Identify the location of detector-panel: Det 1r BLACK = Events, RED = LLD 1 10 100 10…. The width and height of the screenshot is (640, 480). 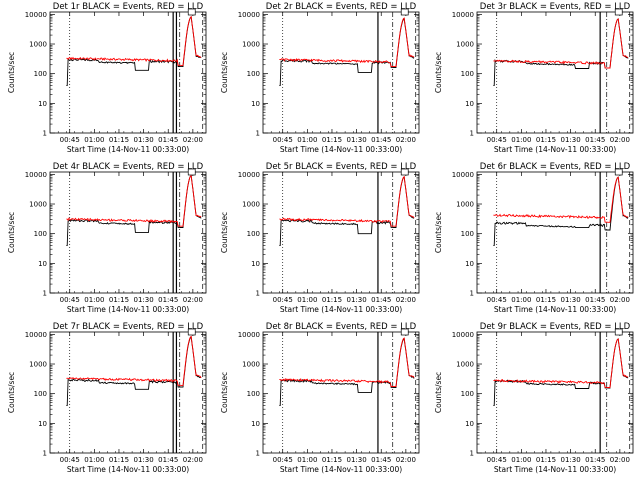
(106, 80).